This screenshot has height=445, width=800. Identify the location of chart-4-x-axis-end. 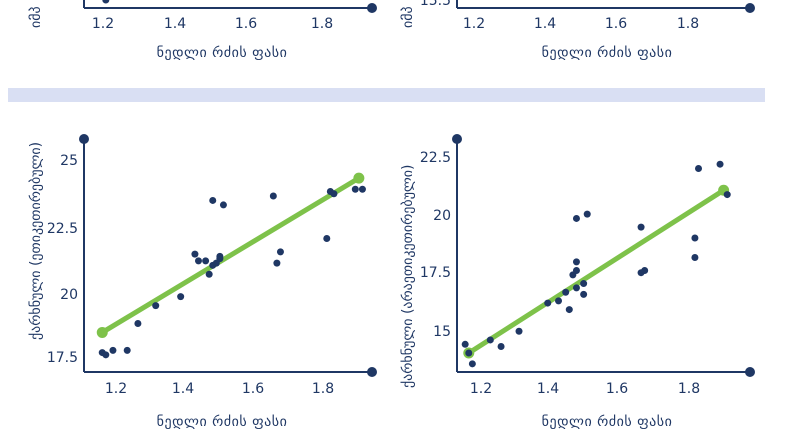
(750, 372).